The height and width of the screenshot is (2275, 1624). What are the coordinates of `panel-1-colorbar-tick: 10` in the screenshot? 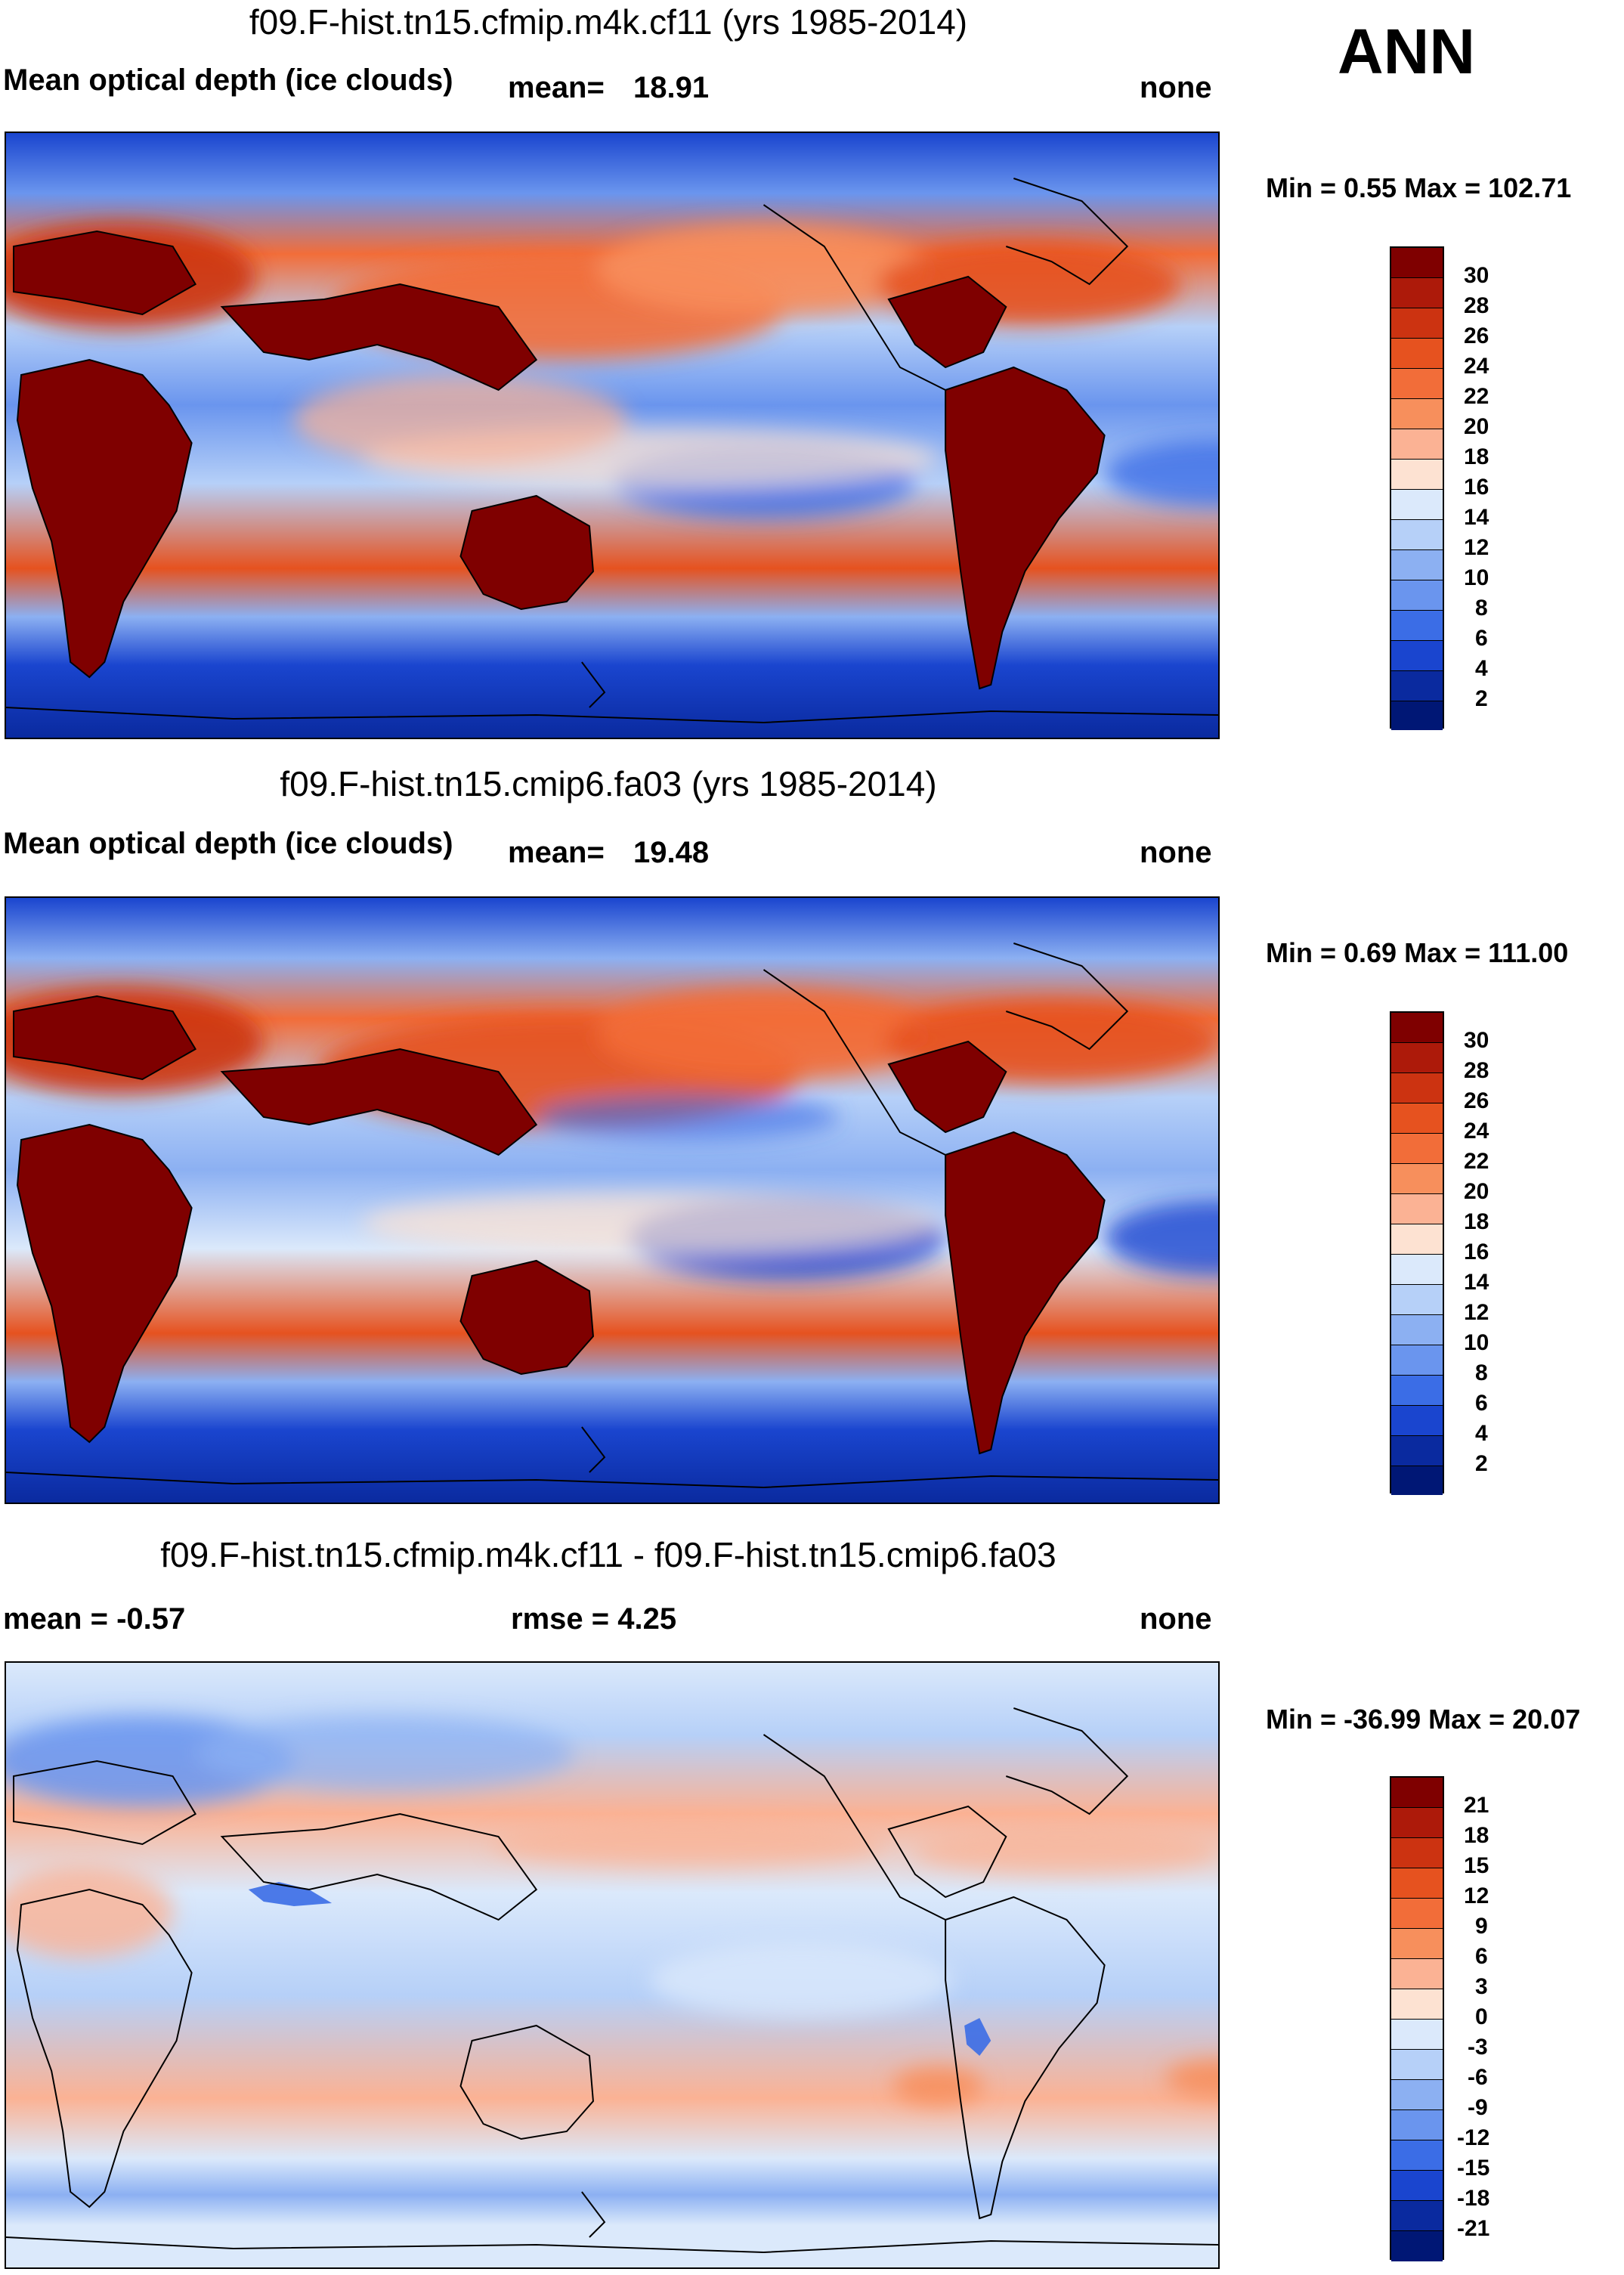 It's located at (1476, 577).